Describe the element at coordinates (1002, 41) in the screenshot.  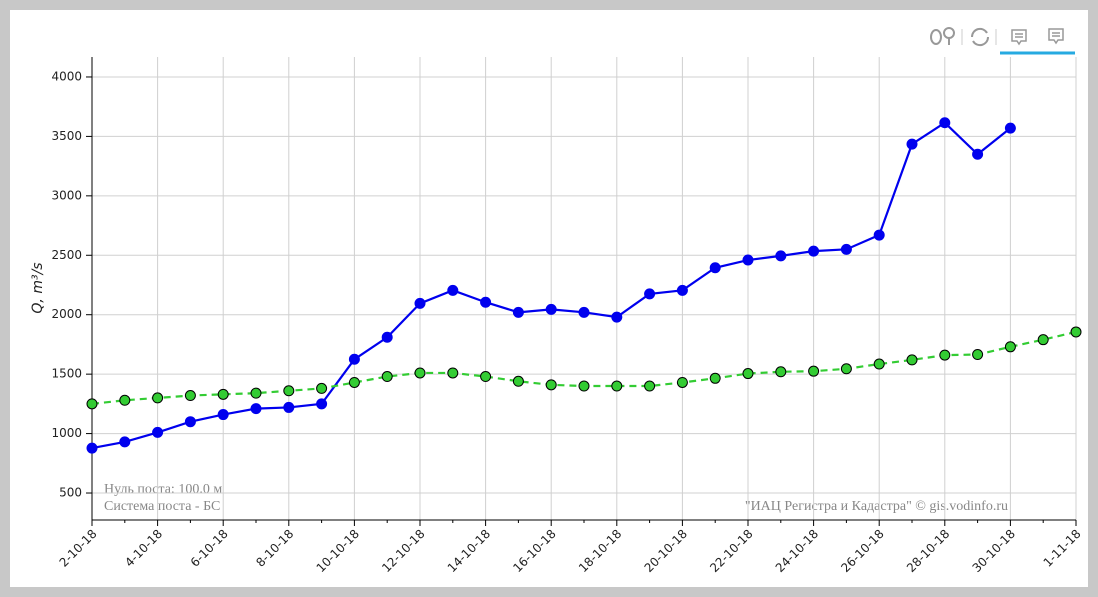
I see `toolbar` at that location.